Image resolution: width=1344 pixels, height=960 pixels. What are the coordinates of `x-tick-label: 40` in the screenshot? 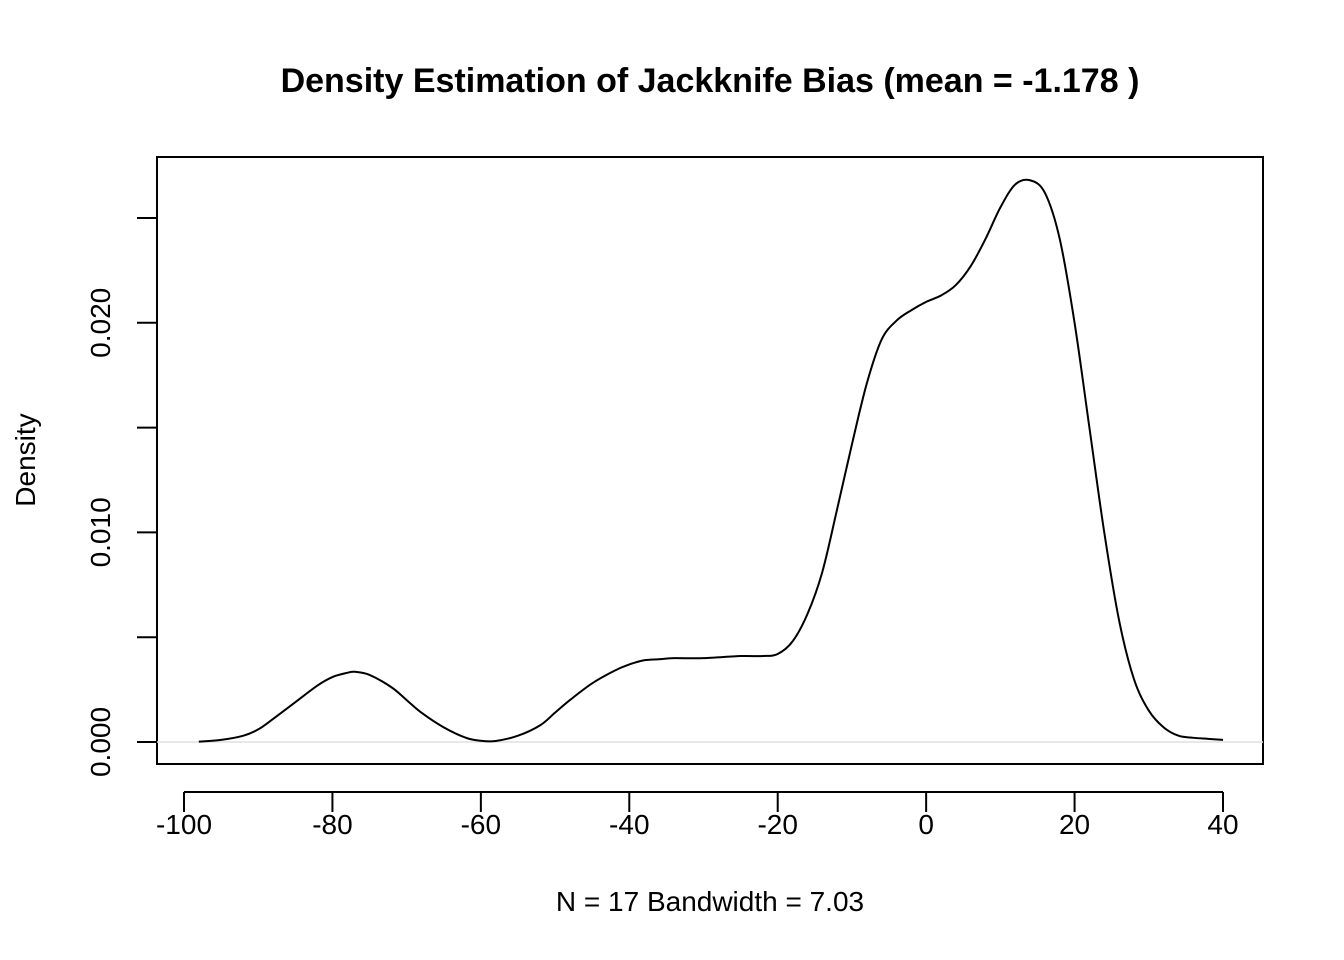 It's located at (1222, 824).